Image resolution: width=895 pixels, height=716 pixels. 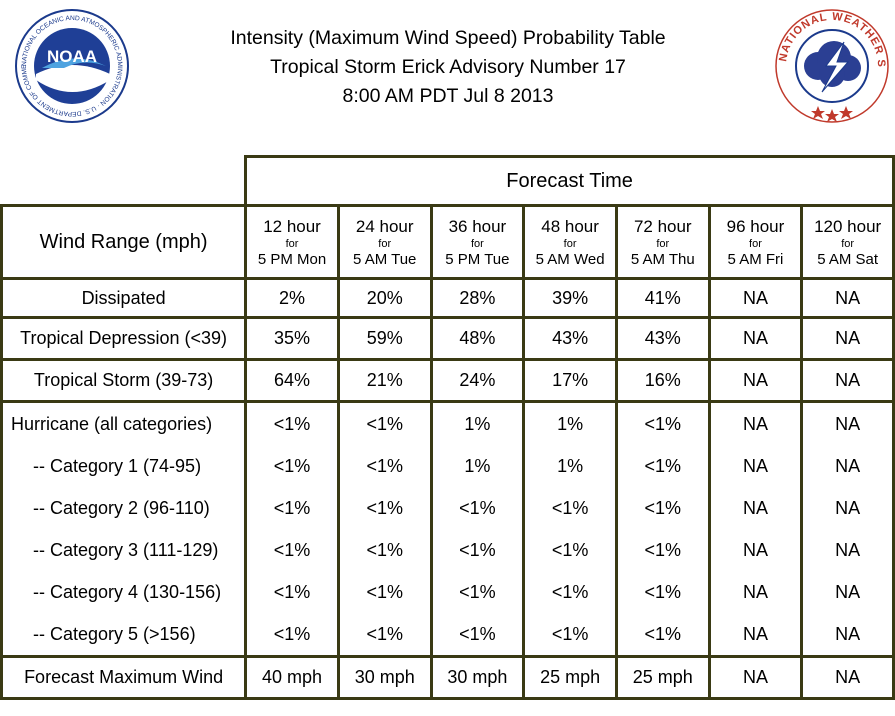 I want to click on svg-text: NOAA, so click(x=72, y=56).